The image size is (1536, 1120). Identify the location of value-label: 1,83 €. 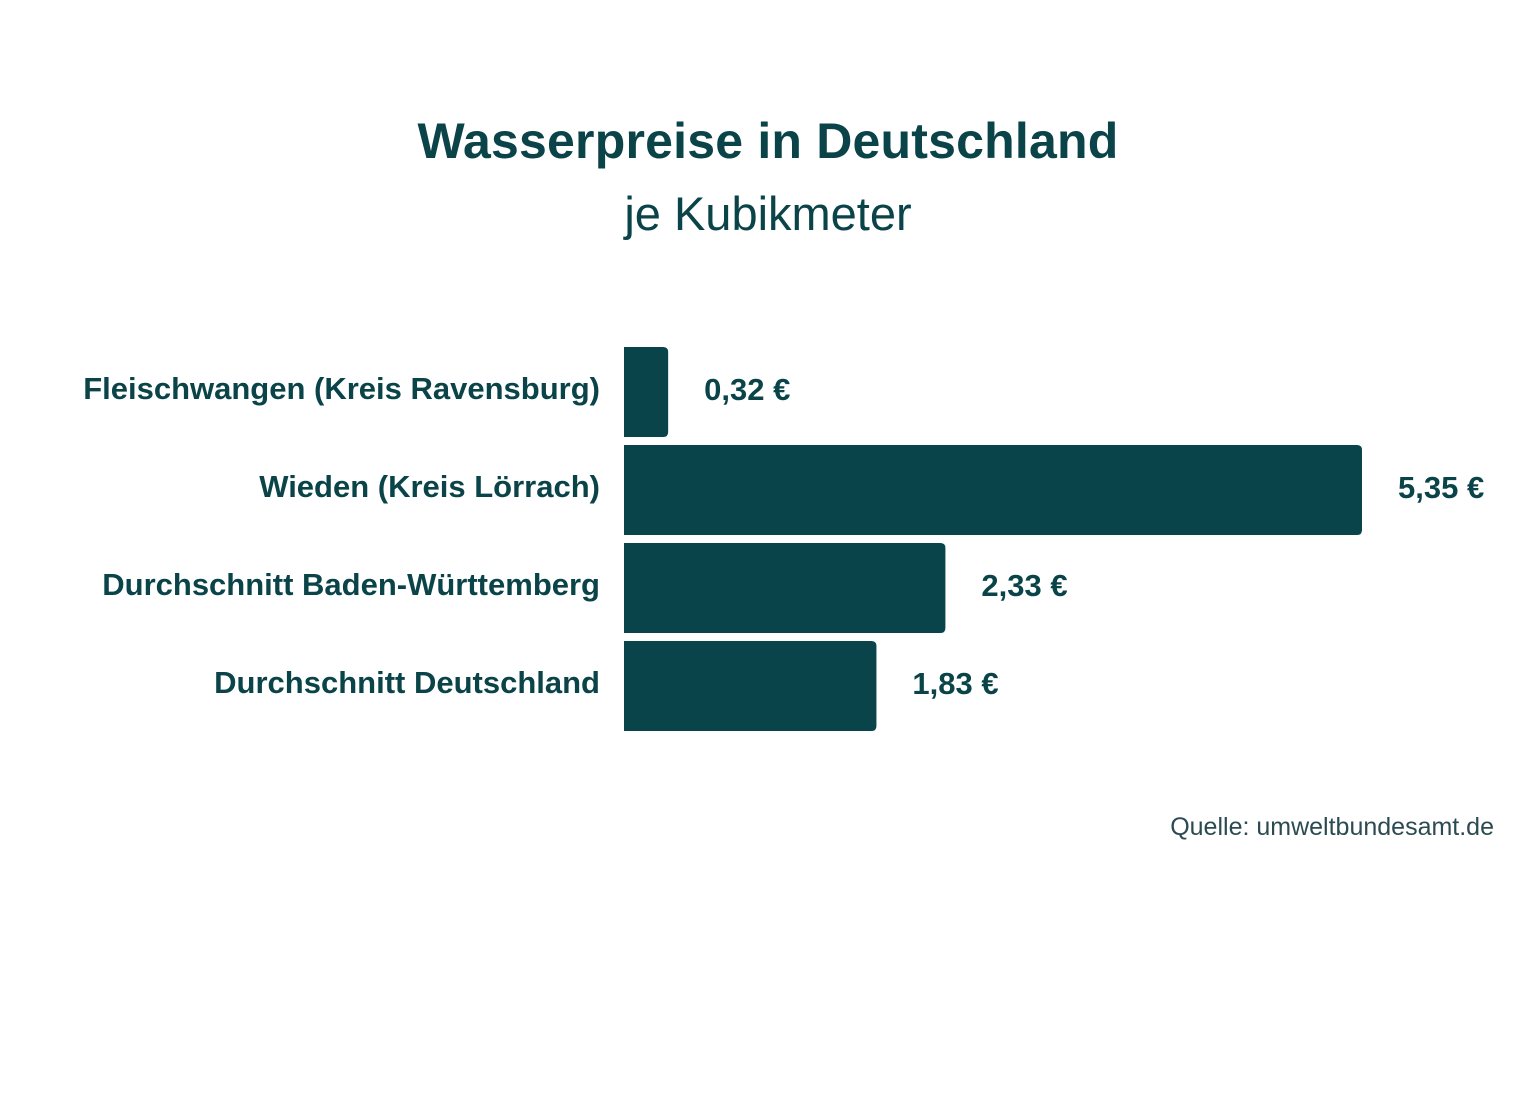
(955, 683).